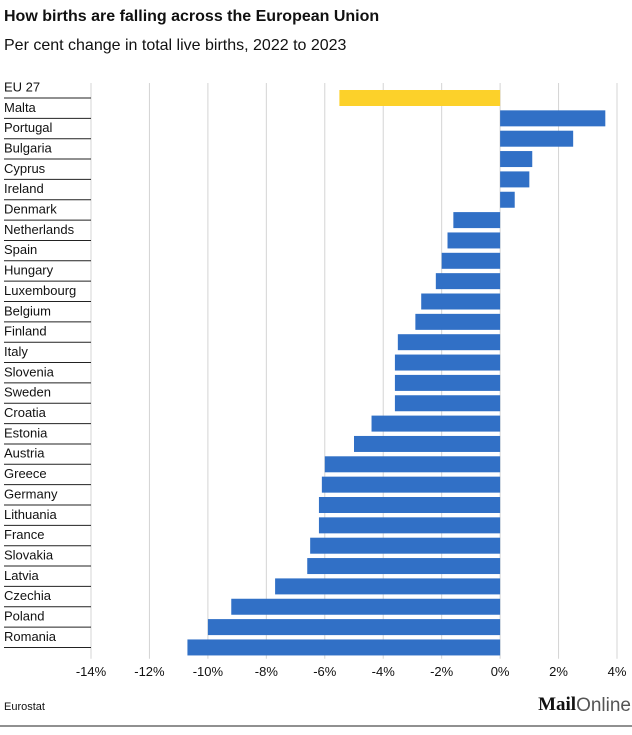 The image size is (632, 735). What do you see at coordinates (28, 127) in the screenshot?
I see `y-tick-label: Portugal` at bounding box center [28, 127].